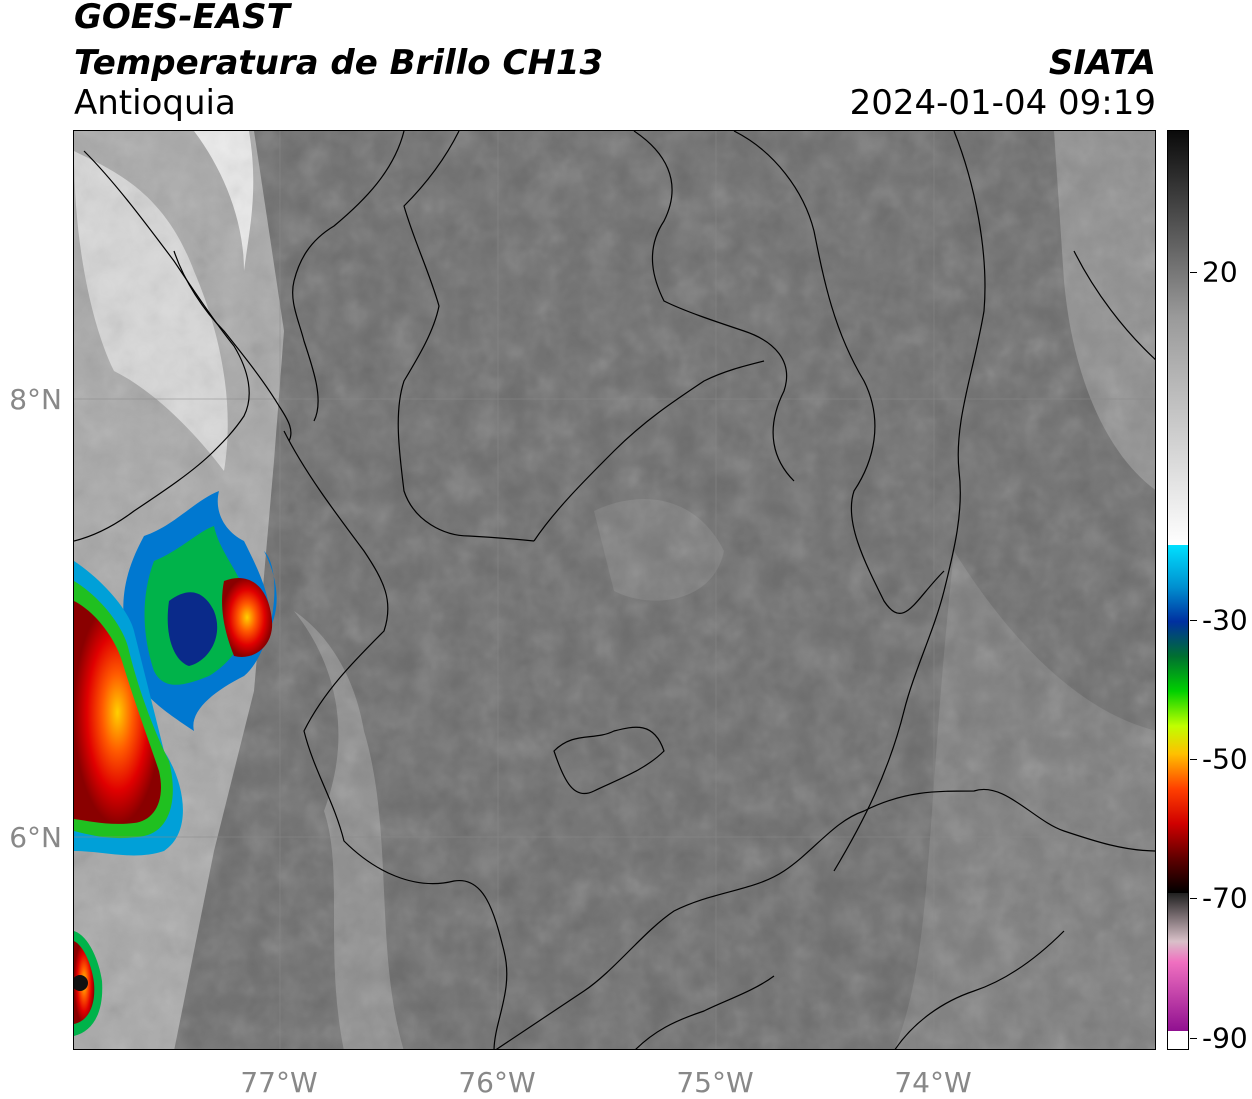  I want to click on caldas-border, so click(825, 918).